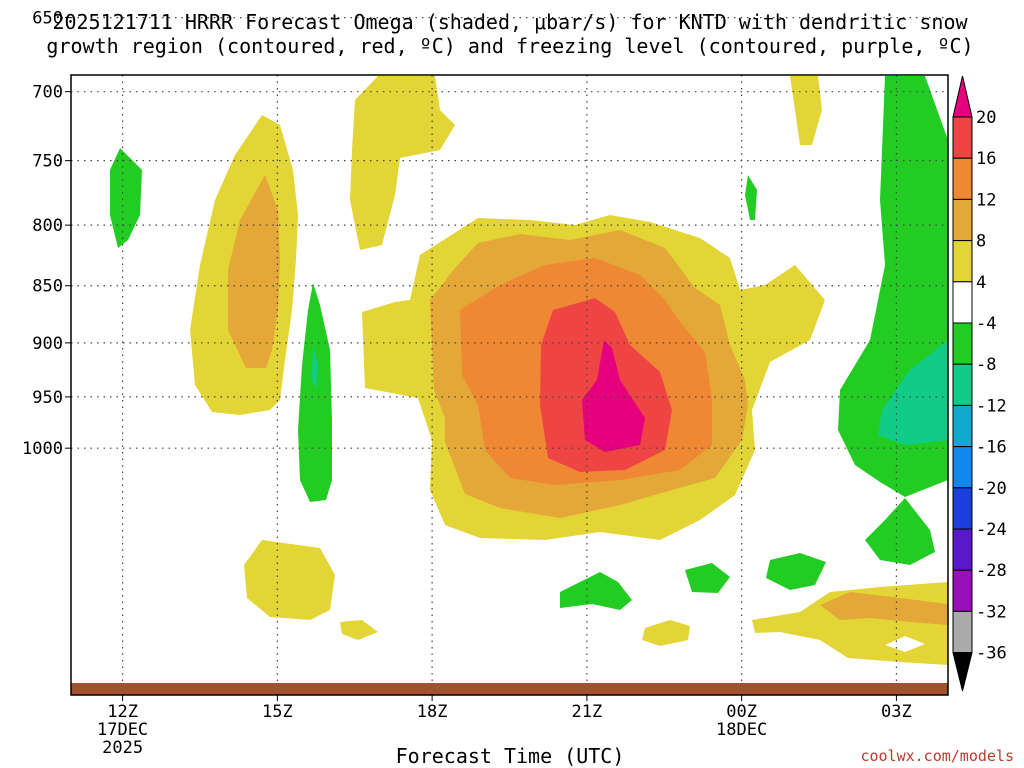 This screenshot has width=1024, height=768. I want to click on omega-neg-upper-left, so click(126, 198).